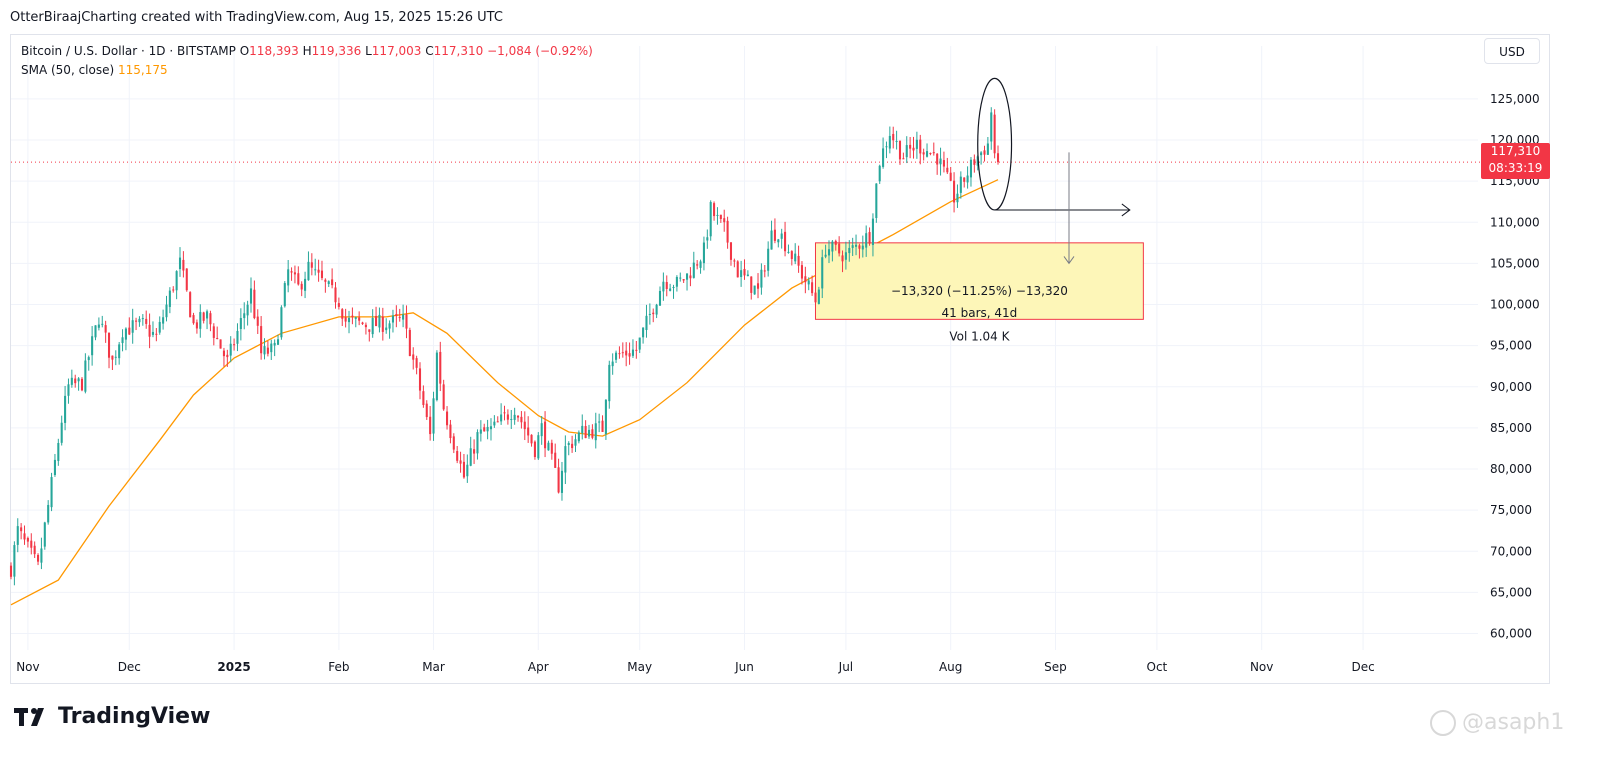 Image resolution: width=1600 pixels, height=768 pixels. I want to click on open-label: O, so click(244, 51).